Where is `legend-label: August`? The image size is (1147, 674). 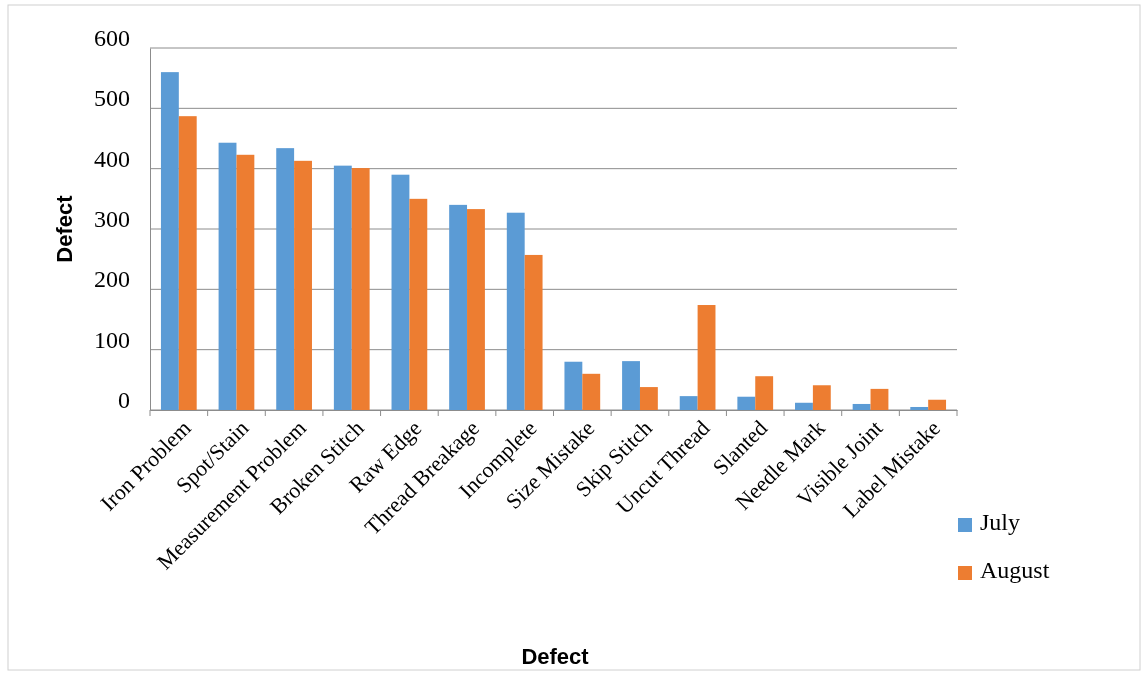 legend-label: August is located at coordinates (1015, 570).